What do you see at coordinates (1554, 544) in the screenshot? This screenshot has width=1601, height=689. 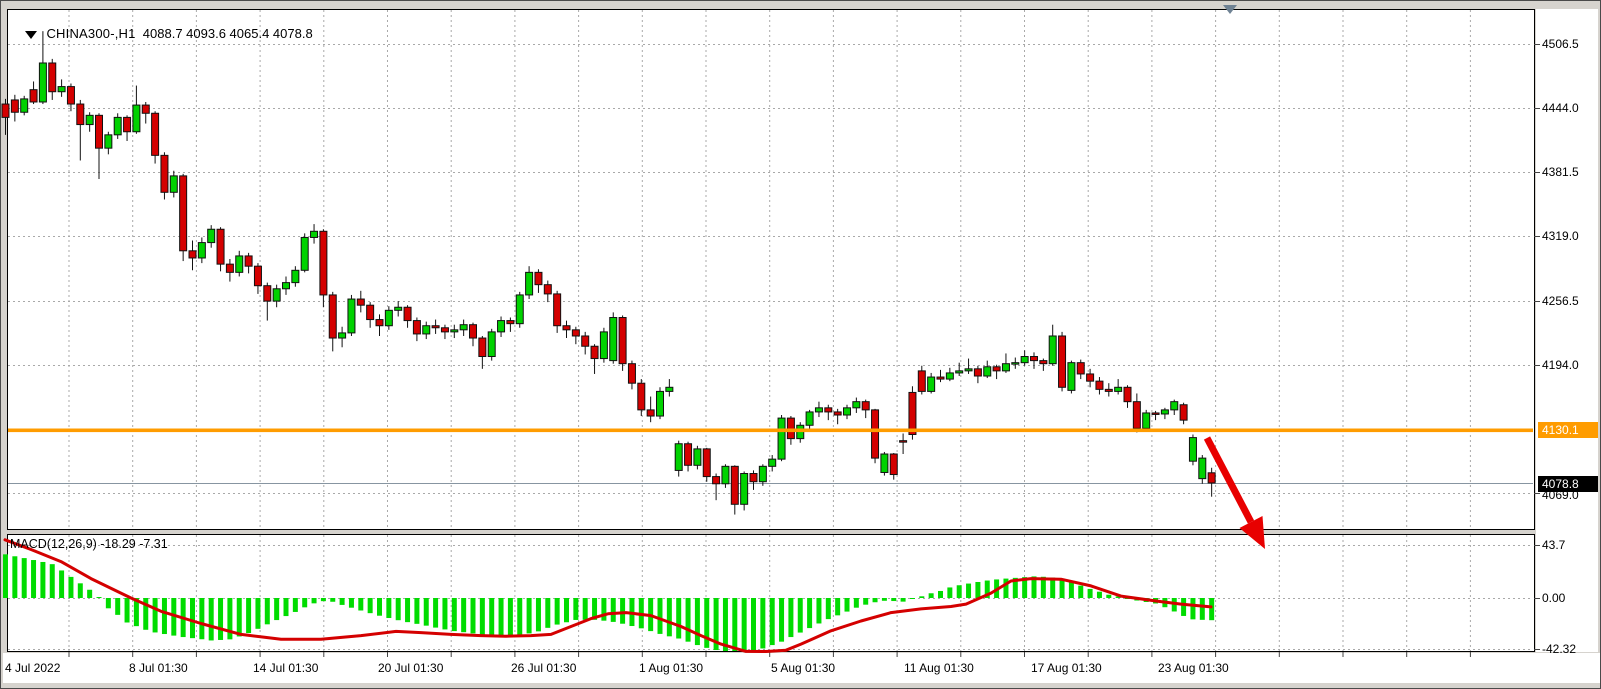 I see `macd-axis-label: 43.7` at bounding box center [1554, 544].